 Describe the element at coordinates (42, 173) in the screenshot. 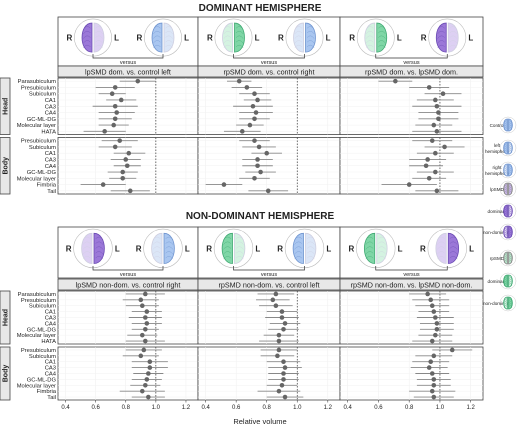

I see `row-label: GC-ML-DG` at that location.